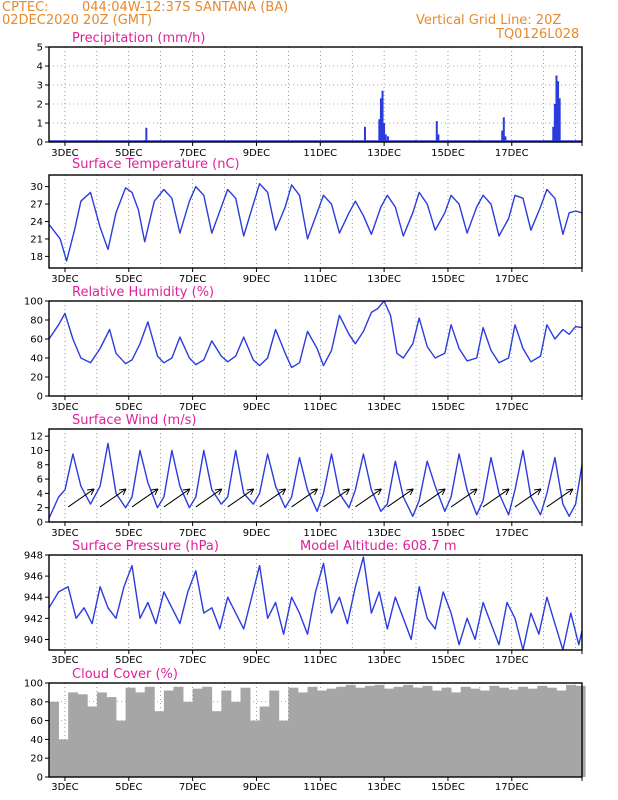 The width and height of the screenshot is (618, 800). Describe the element at coordinates (36, 239) in the screenshot. I see `y-tick-label: 21` at that location.